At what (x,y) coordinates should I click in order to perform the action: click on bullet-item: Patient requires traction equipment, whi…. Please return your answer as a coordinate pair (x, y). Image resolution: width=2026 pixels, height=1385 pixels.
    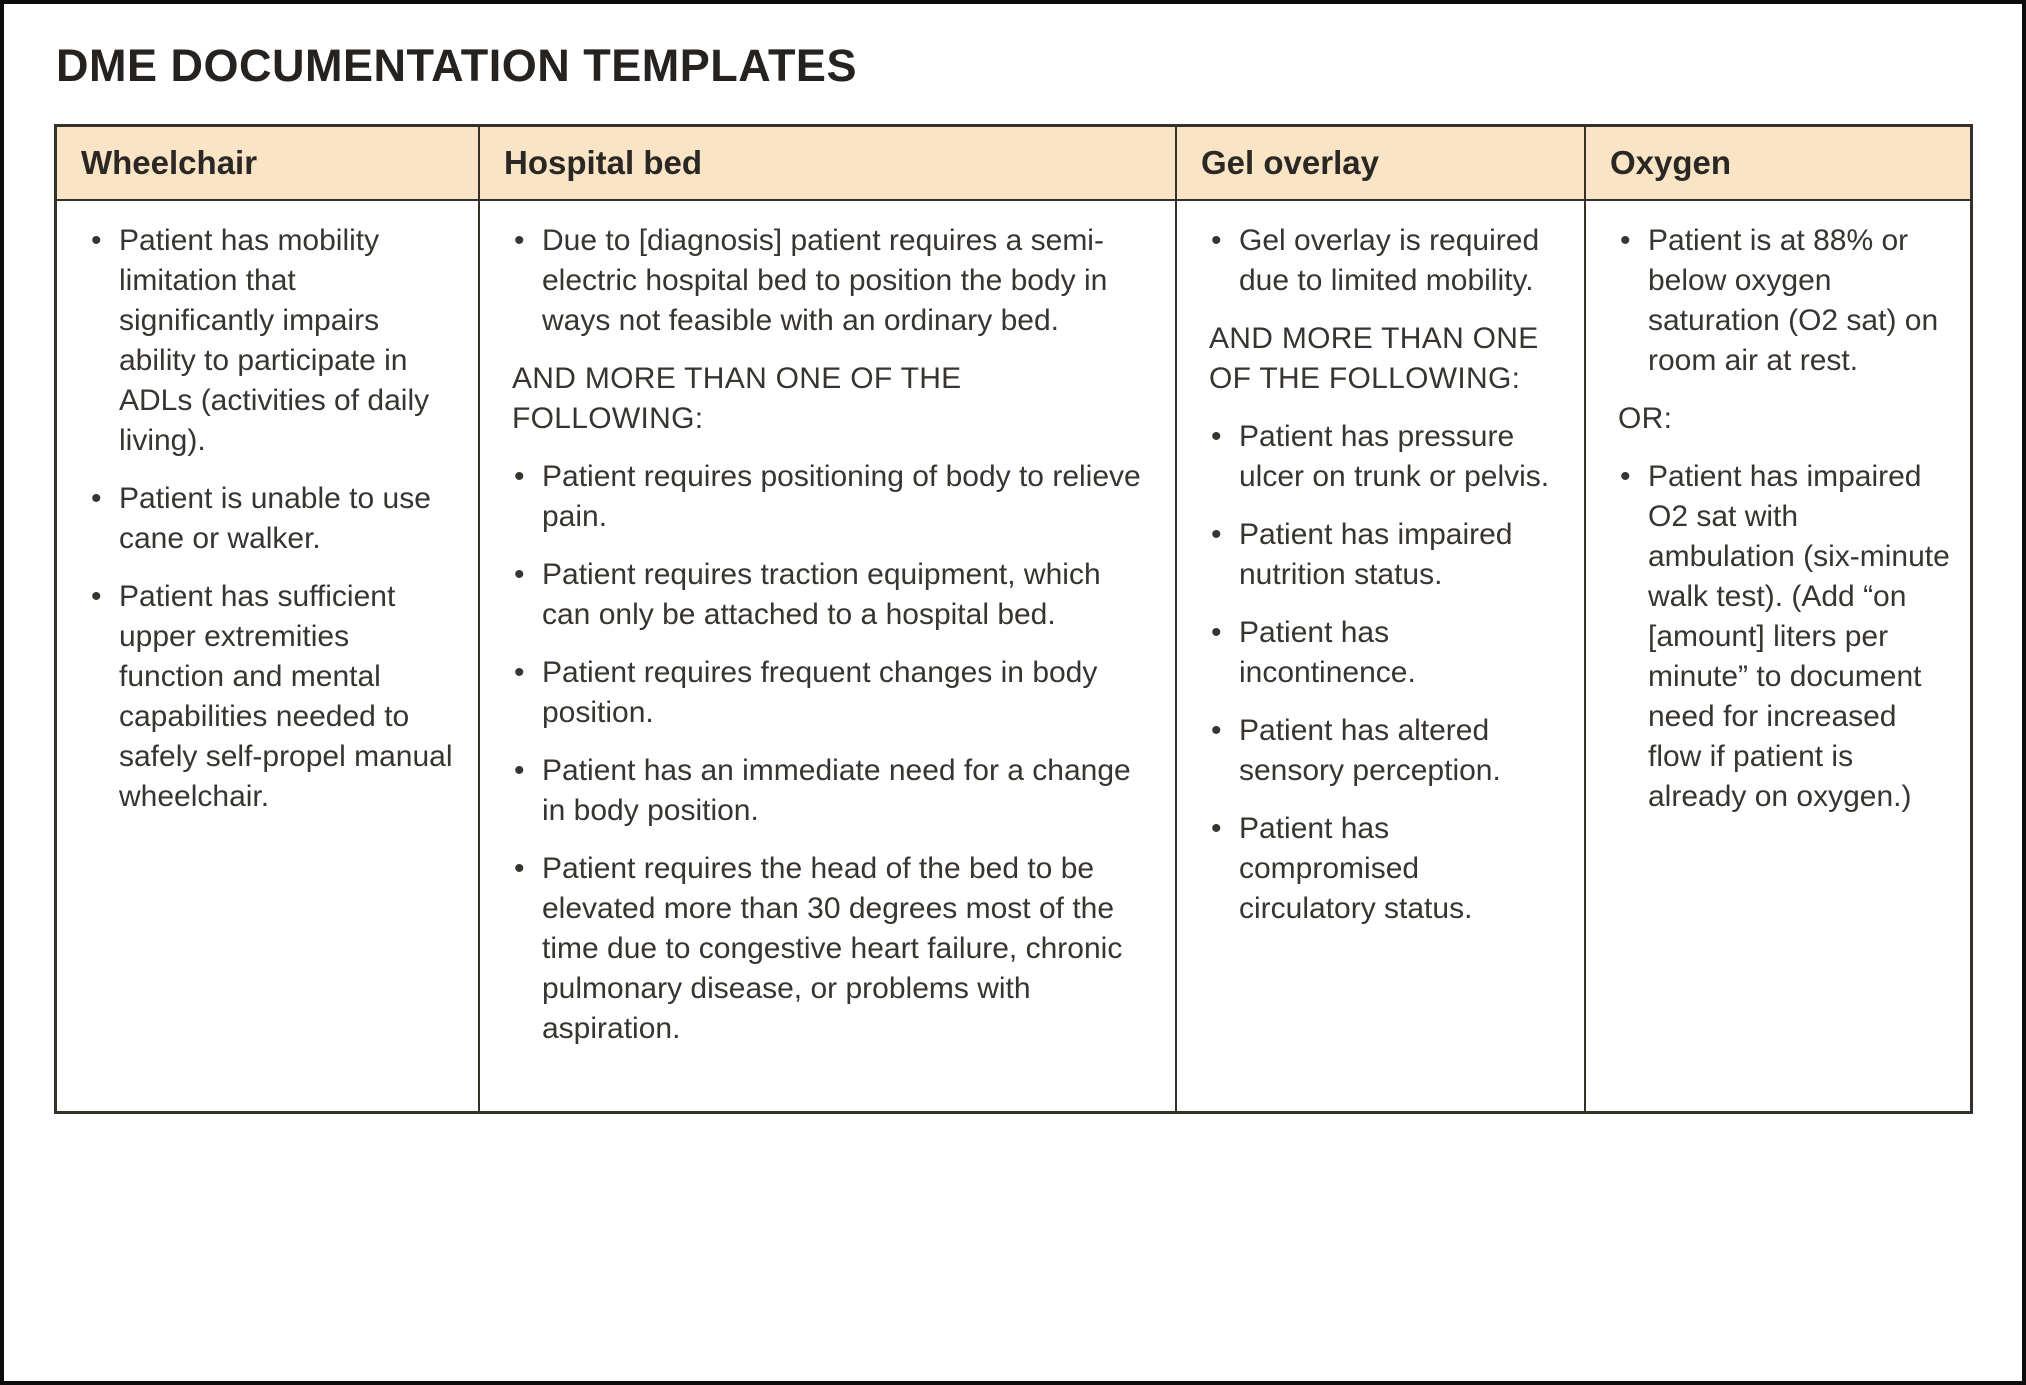
    Looking at the image, I should click on (833, 595).